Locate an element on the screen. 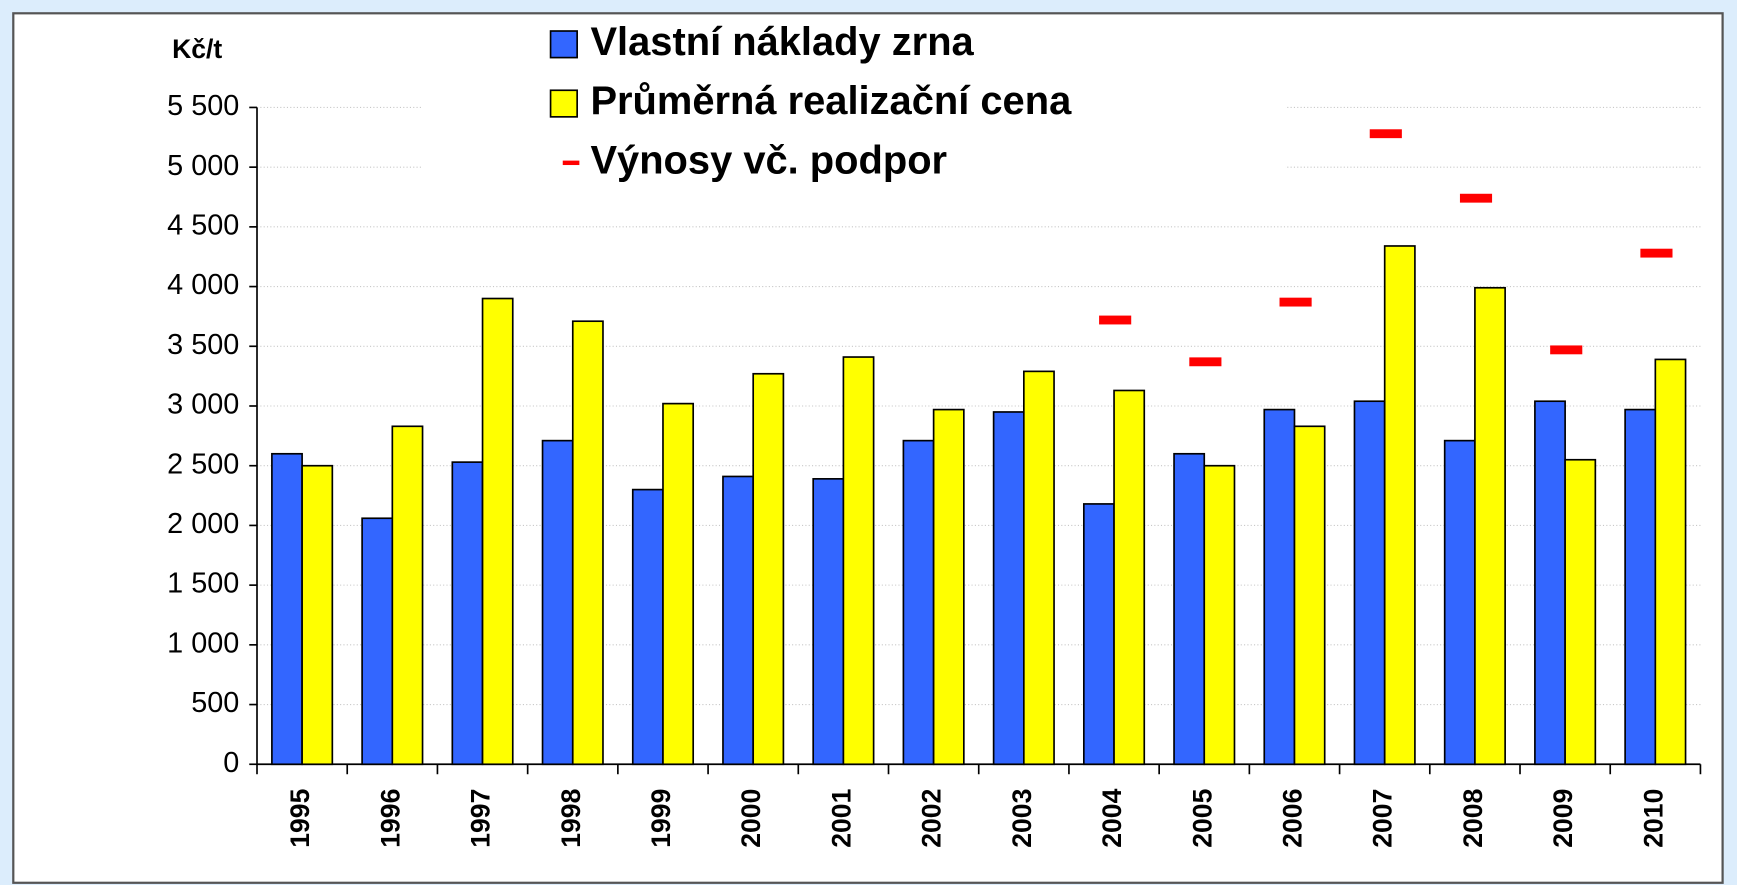  y-tick-label: 1 500 is located at coordinates (203, 584).